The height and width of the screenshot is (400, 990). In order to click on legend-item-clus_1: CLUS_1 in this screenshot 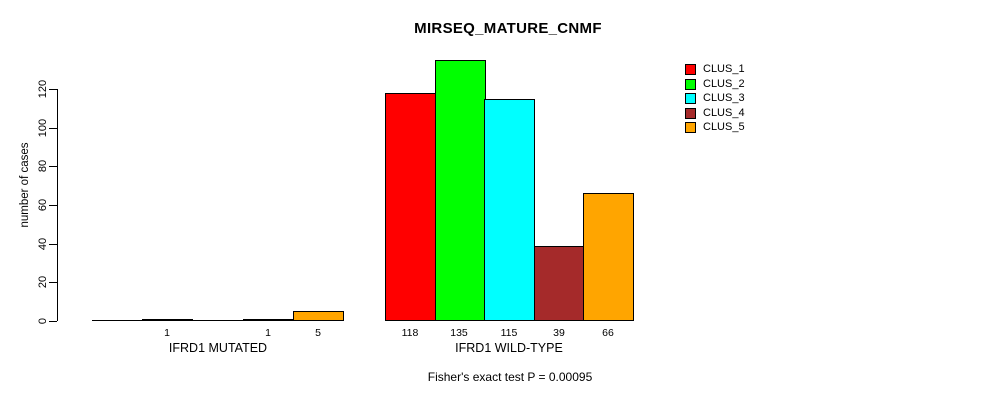, I will do `click(715, 69)`.